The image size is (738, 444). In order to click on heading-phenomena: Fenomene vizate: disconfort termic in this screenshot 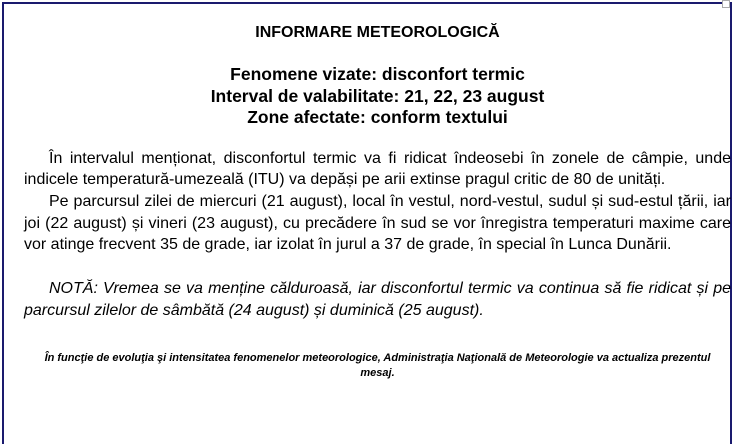, I will do `click(377, 74)`.